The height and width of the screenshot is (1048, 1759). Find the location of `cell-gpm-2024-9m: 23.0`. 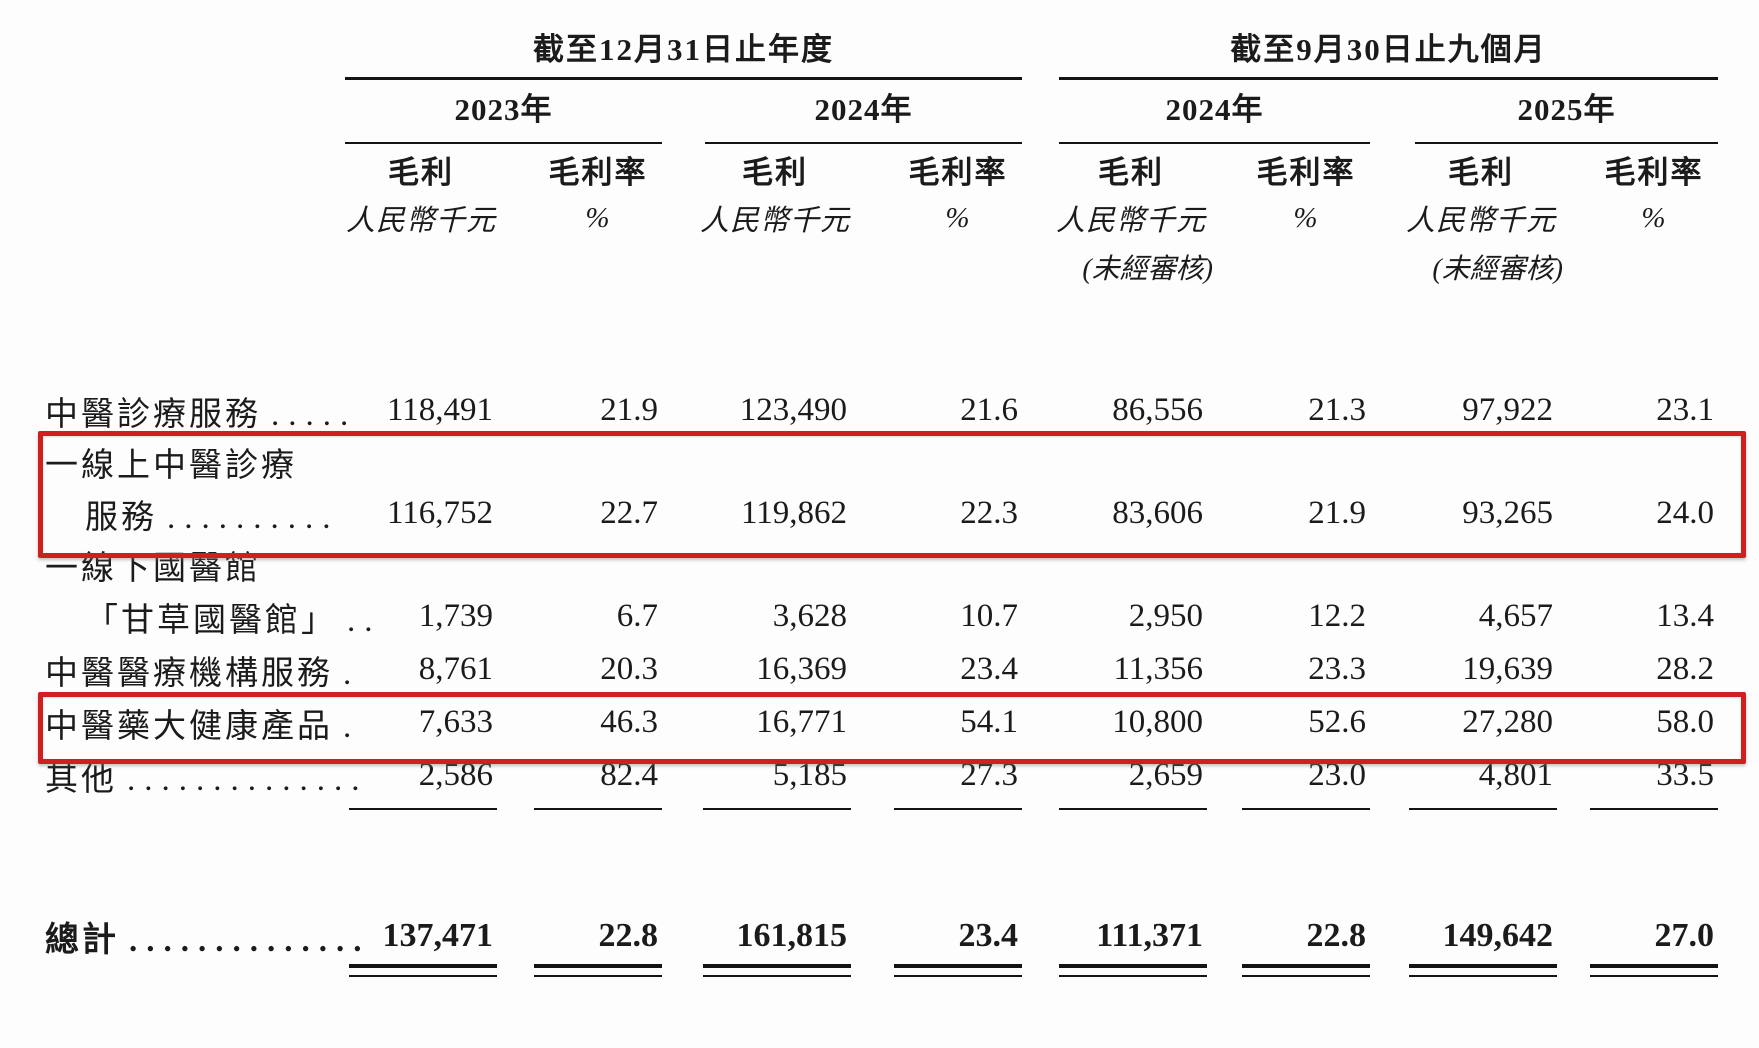

cell-gpm-2024-9m: 23.0 is located at coordinates (1337, 775).